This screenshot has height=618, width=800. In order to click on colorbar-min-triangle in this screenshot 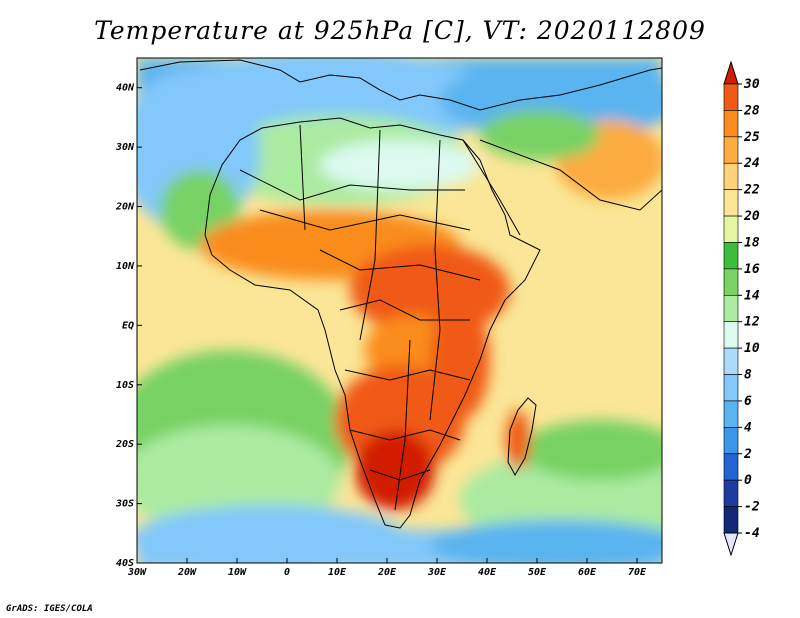, I will do `click(731, 544)`.